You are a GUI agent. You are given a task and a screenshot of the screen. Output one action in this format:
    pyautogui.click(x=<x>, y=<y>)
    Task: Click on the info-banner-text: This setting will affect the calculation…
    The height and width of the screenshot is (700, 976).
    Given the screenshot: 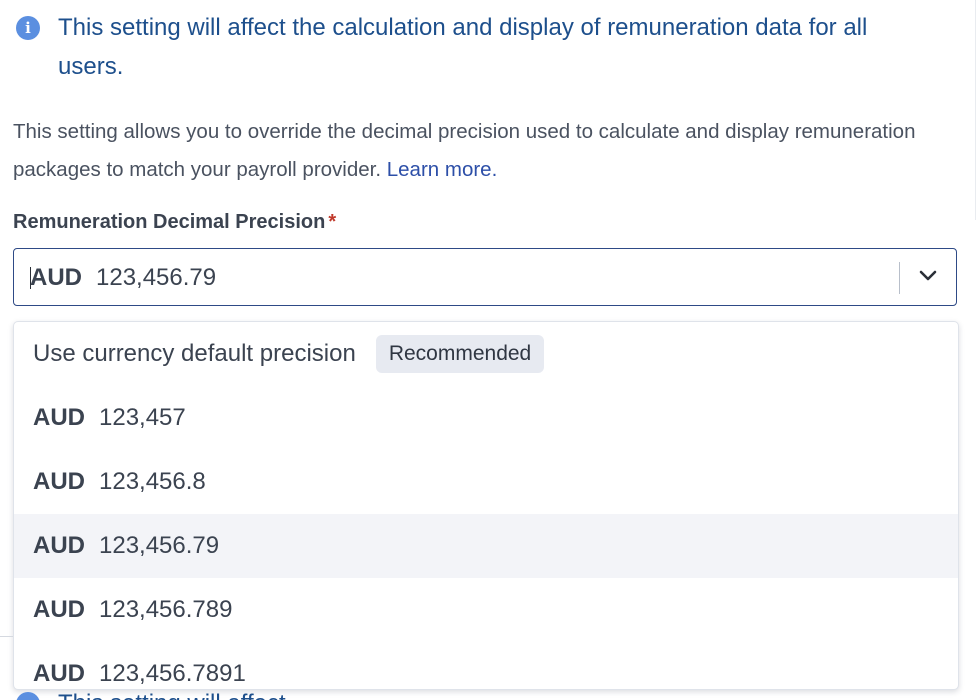 What is the action you would take?
    pyautogui.click(x=463, y=47)
    